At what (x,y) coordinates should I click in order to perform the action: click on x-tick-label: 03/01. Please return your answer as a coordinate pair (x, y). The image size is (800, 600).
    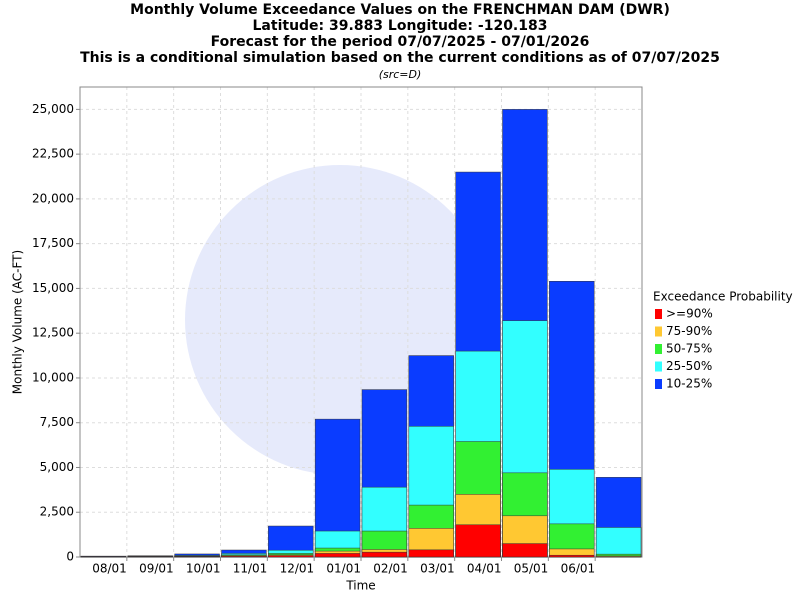
    Looking at the image, I should click on (437, 569).